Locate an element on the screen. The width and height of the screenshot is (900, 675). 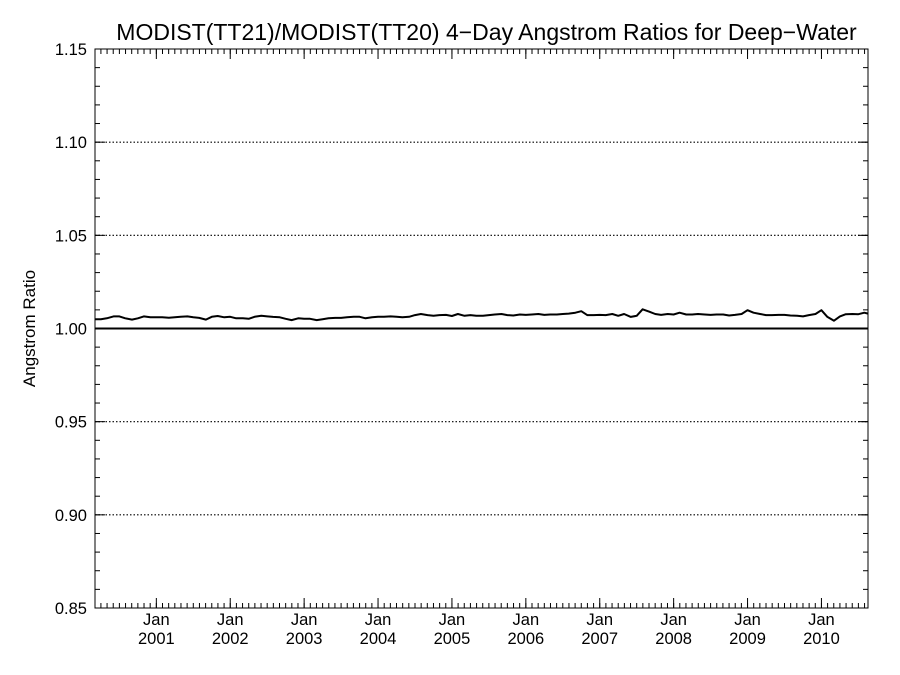
x-tick-label-year: 2009 is located at coordinates (747, 639).